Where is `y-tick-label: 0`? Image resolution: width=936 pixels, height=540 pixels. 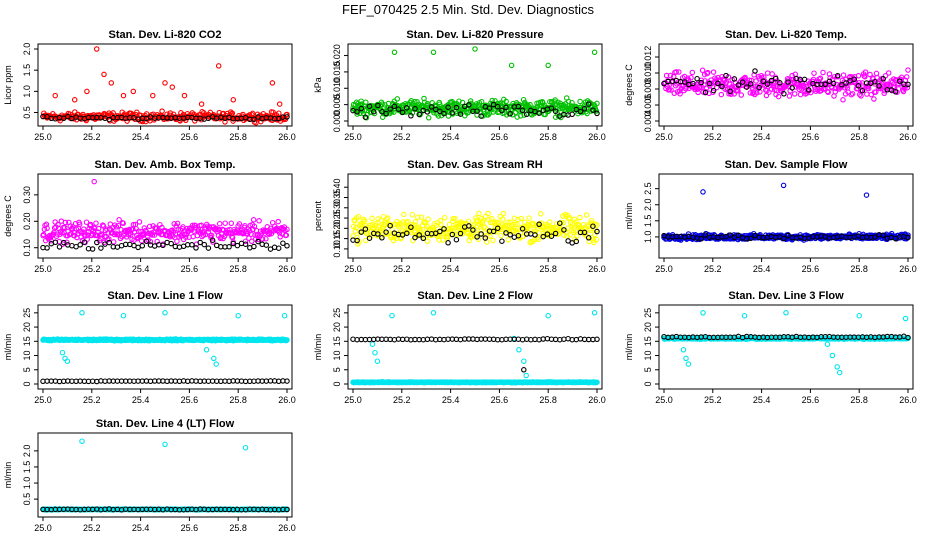 y-tick-label: 0 is located at coordinates (27, 383).